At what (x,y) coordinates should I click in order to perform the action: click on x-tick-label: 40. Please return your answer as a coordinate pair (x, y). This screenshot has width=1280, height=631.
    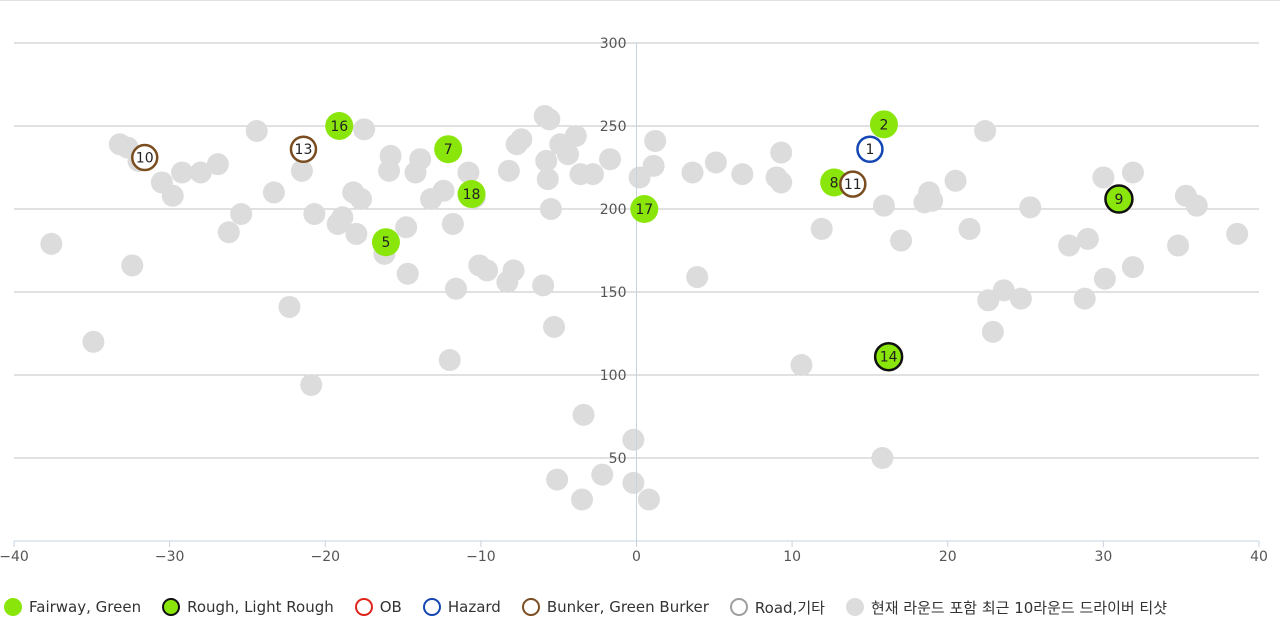
    Looking at the image, I should click on (1259, 557).